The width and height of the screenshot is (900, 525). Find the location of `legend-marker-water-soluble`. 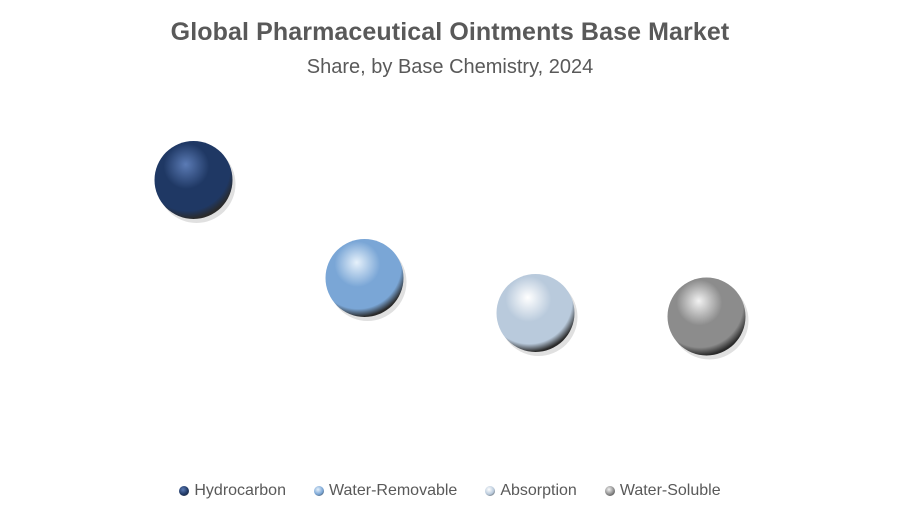

legend-marker-water-soluble is located at coordinates (609, 491).